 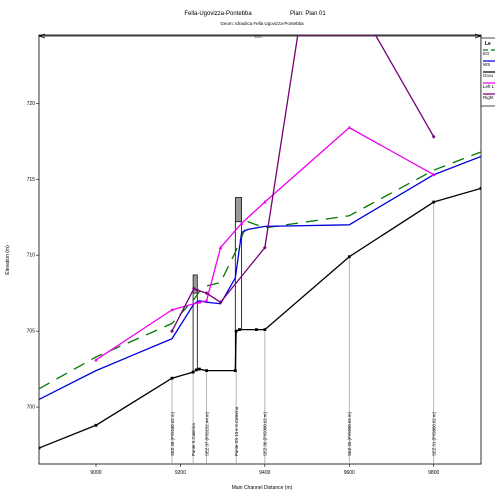 What do you see at coordinates (180, 473) in the screenshot?
I see `x-tick-label: 9200` at bounding box center [180, 473].